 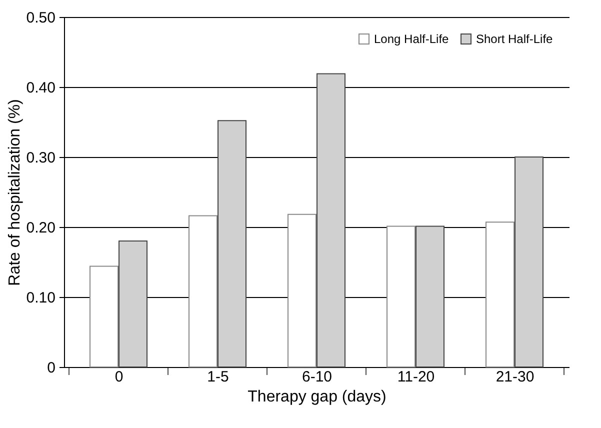 I want to click on y-tick-label: 0.10, so click(x=41, y=298).